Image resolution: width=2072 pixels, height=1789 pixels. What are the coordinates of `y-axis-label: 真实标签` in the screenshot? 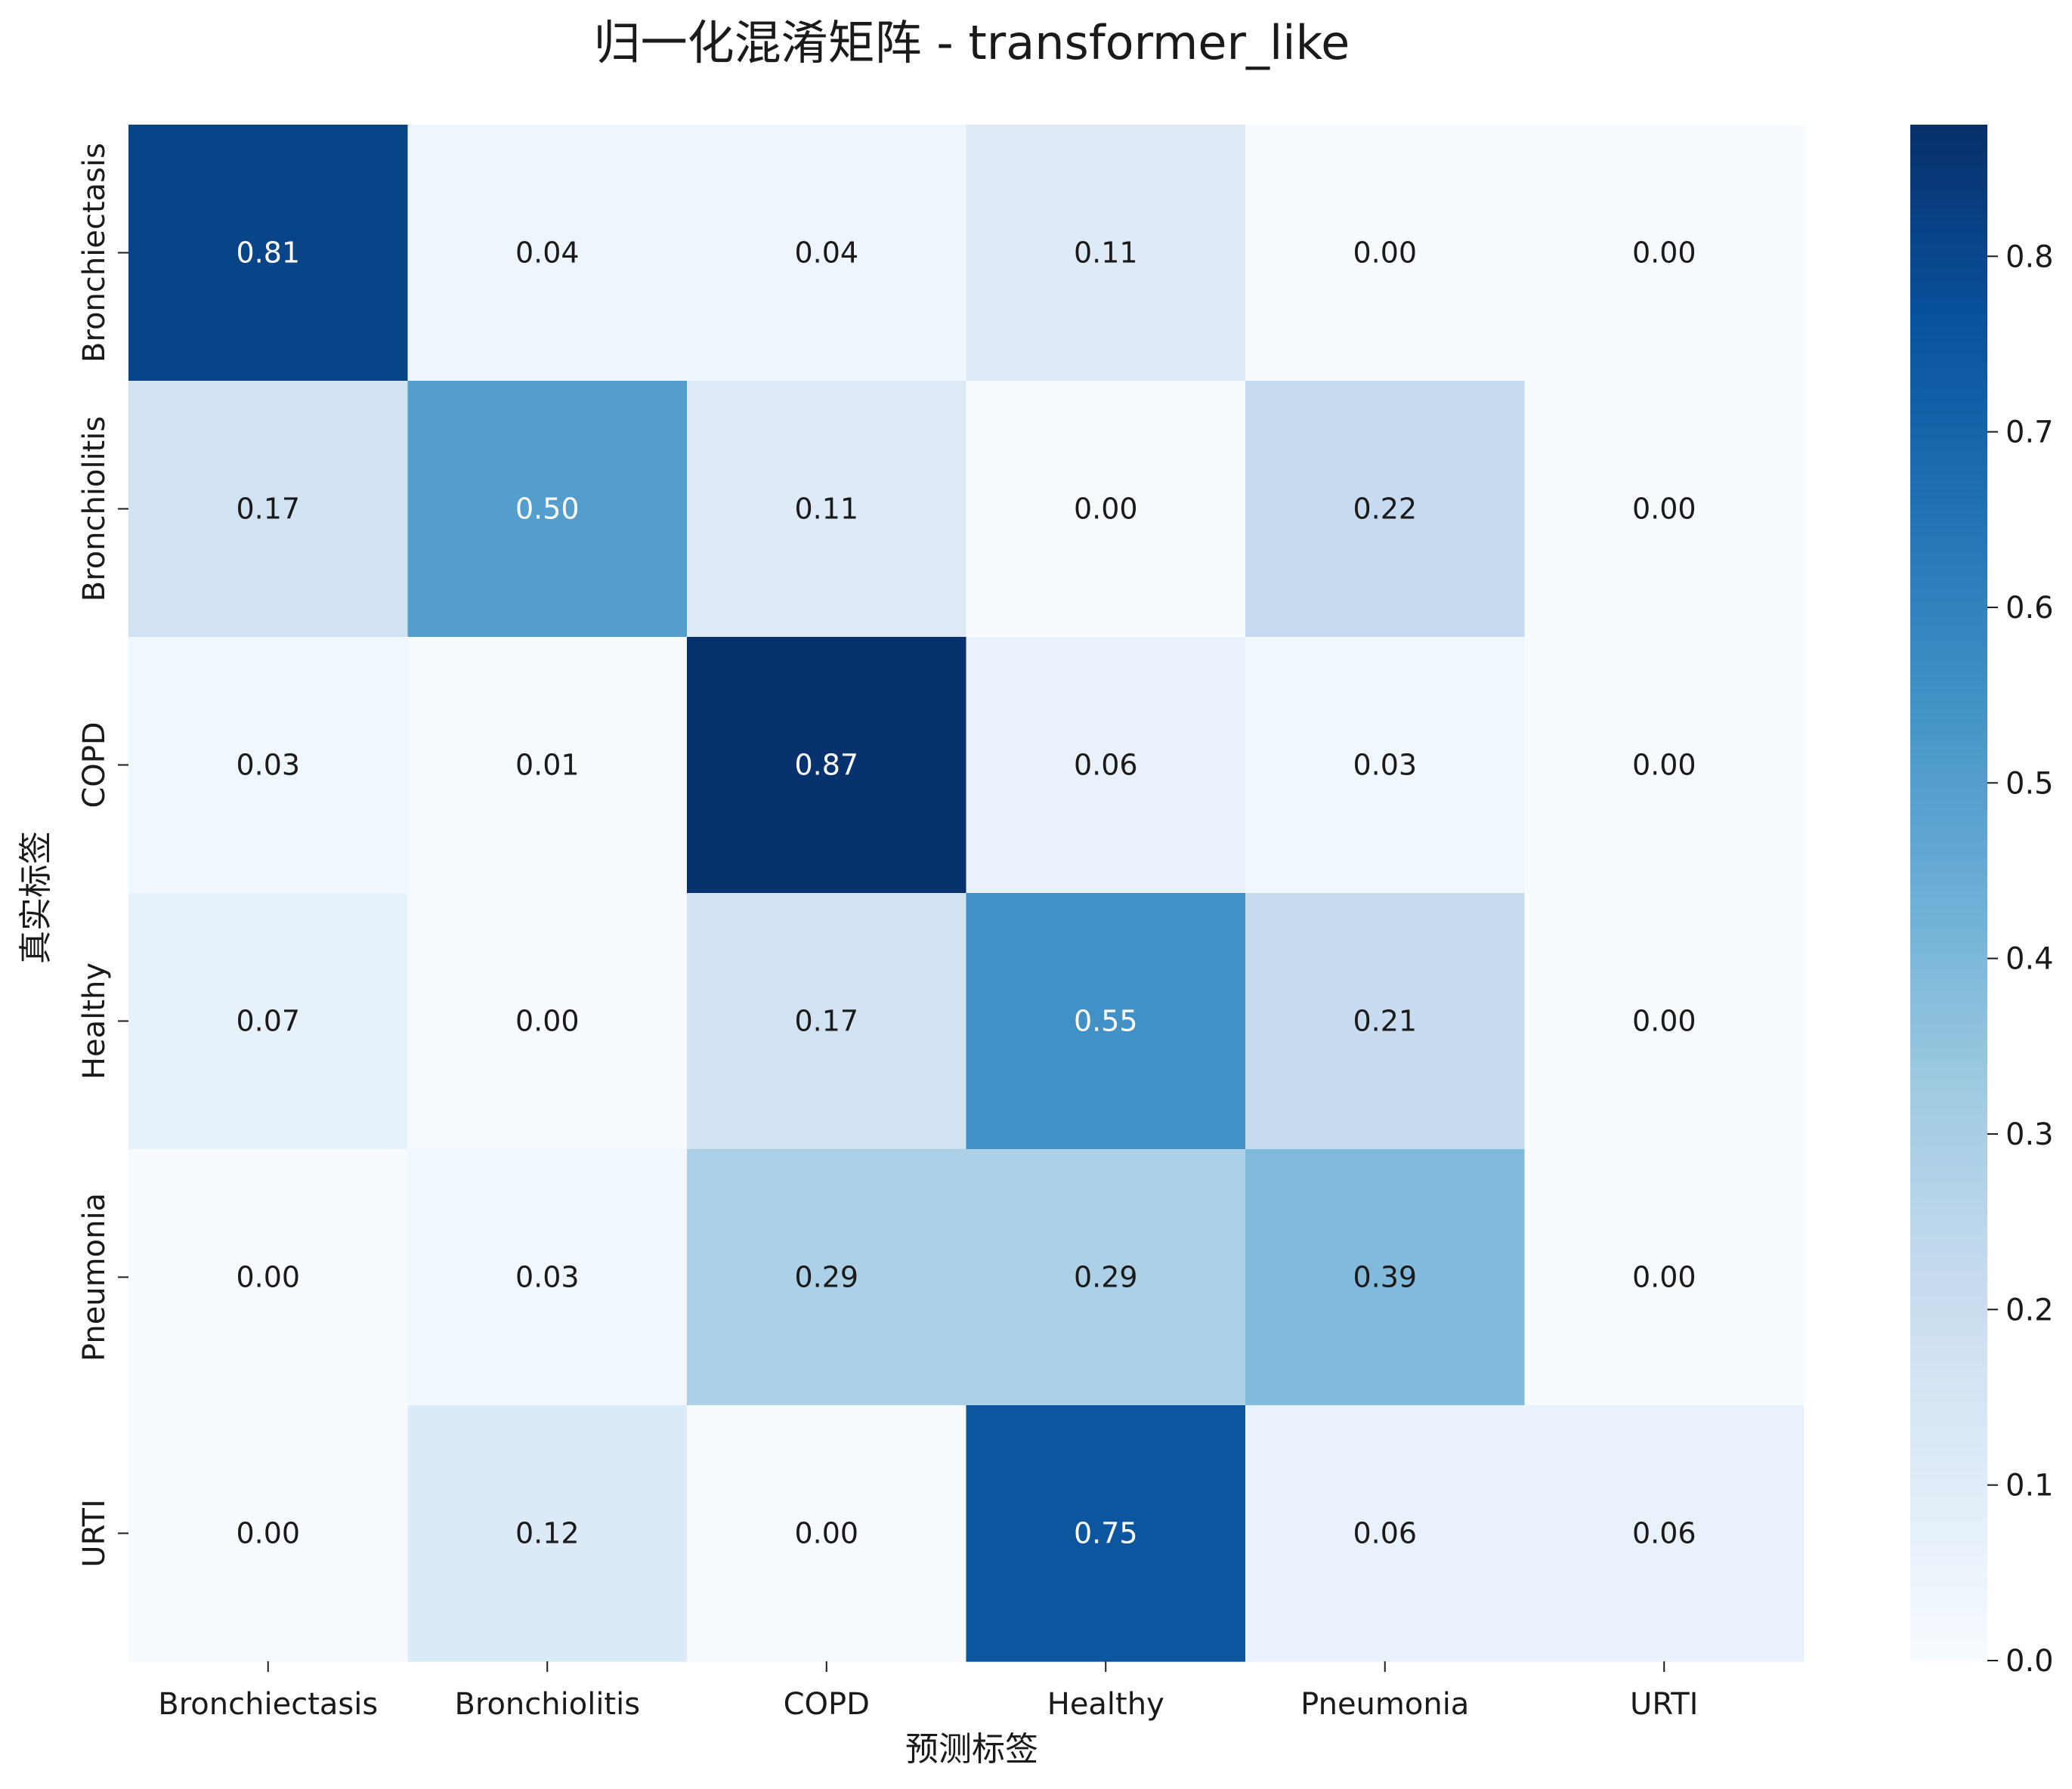 It's located at (36, 898).